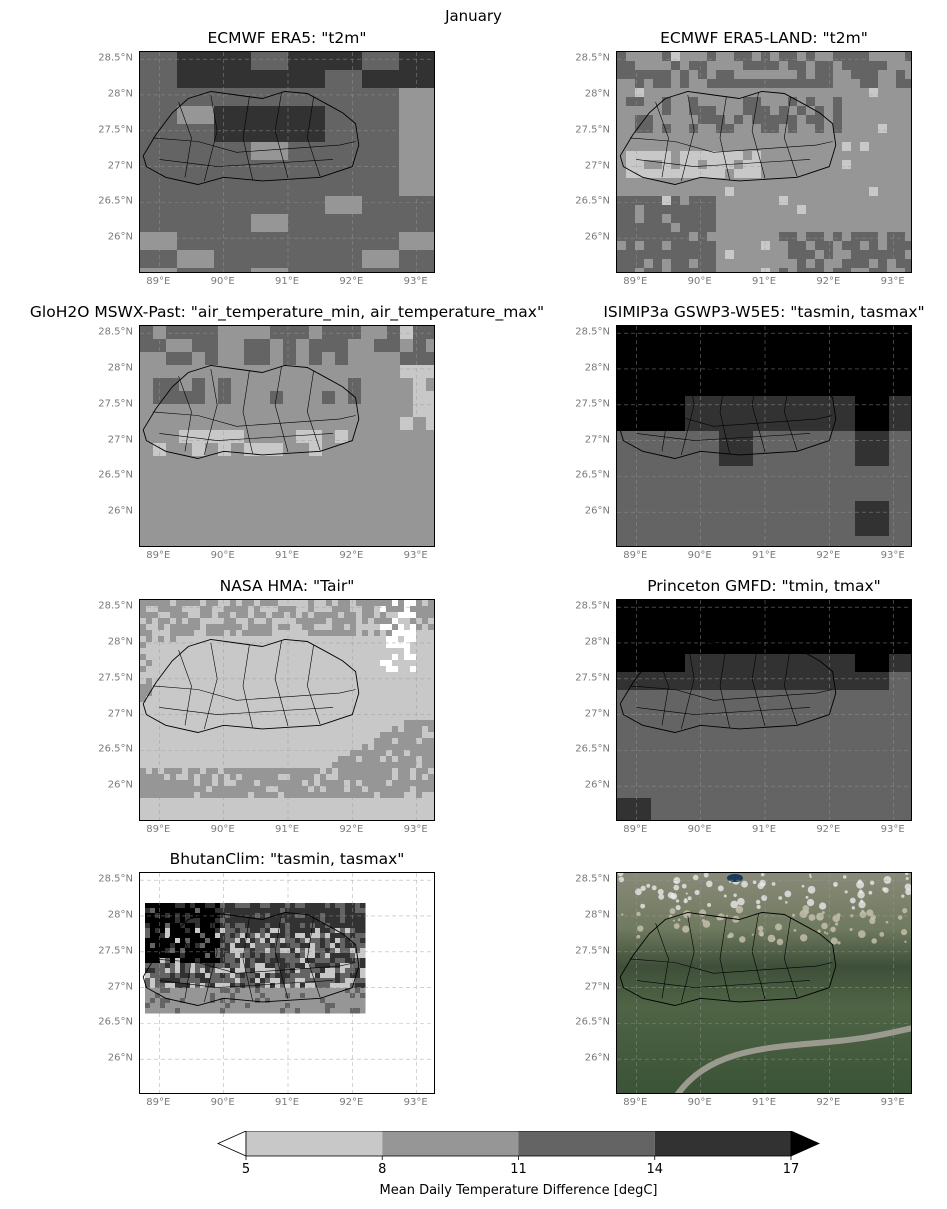  Describe the element at coordinates (473, 16) in the screenshot. I see `figure-title: January` at that location.